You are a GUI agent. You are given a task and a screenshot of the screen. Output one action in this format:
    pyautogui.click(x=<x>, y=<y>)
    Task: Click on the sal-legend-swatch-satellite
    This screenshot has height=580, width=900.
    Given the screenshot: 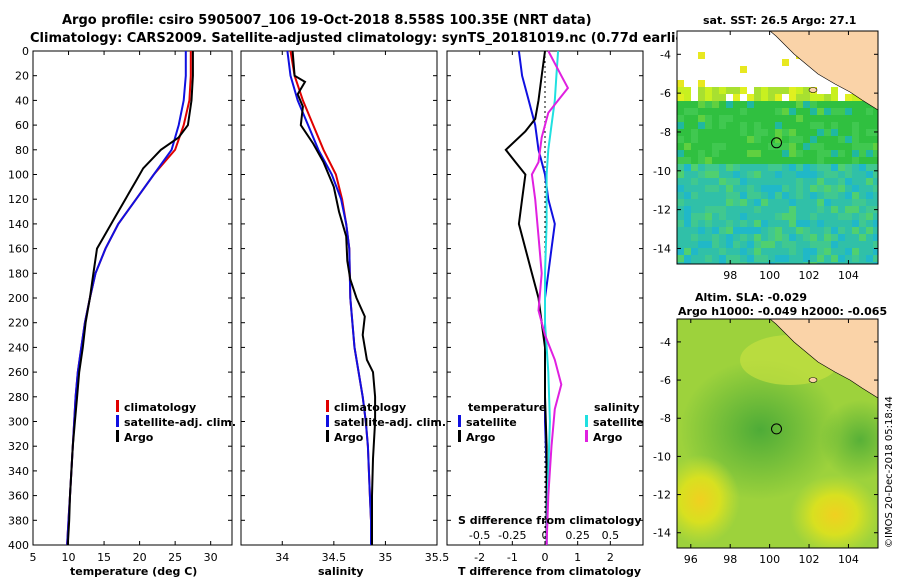 What is the action you would take?
    pyautogui.click(x=327, y=421)
    